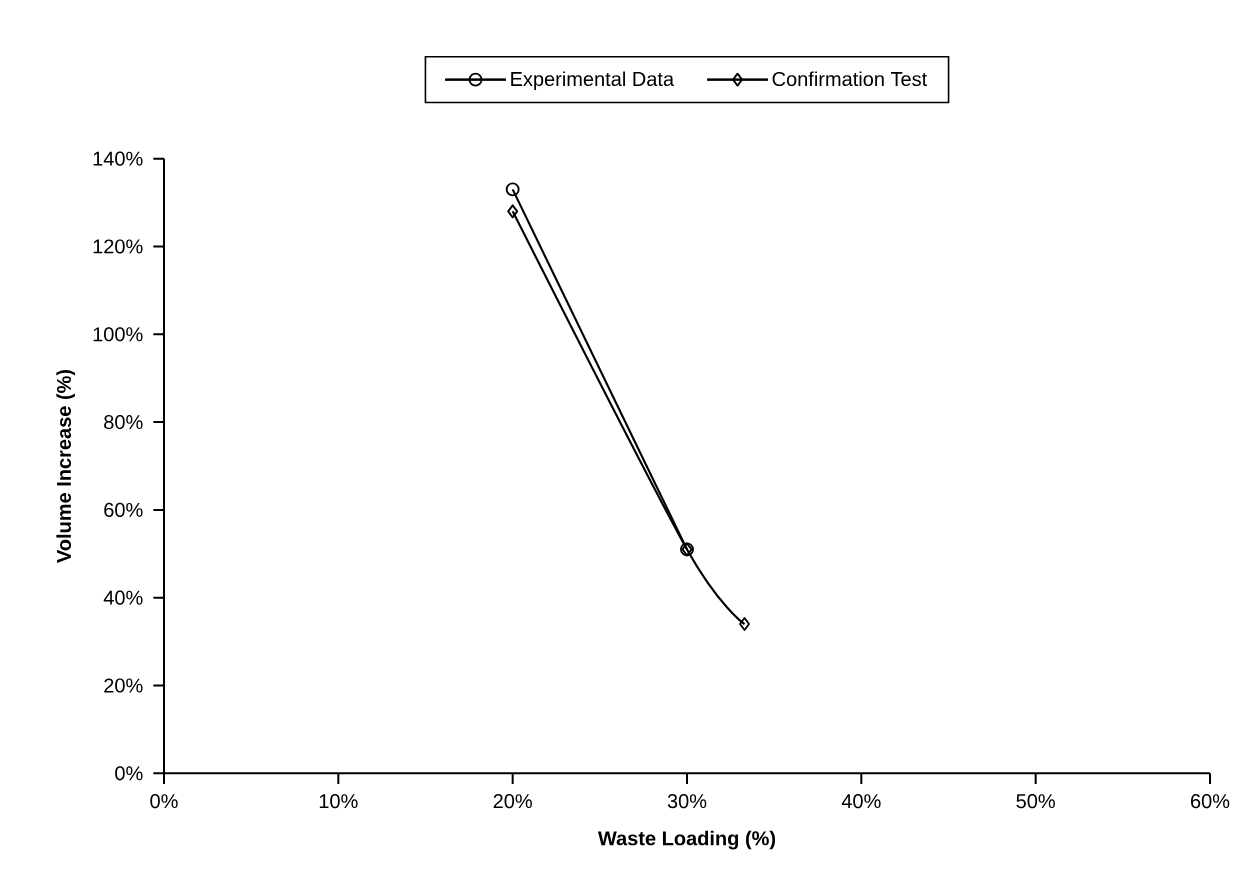  What do you see at coordinates (861, 801) in the screenshot?
I see `x-tick-label: 40%` at bounding box center [861, 801].